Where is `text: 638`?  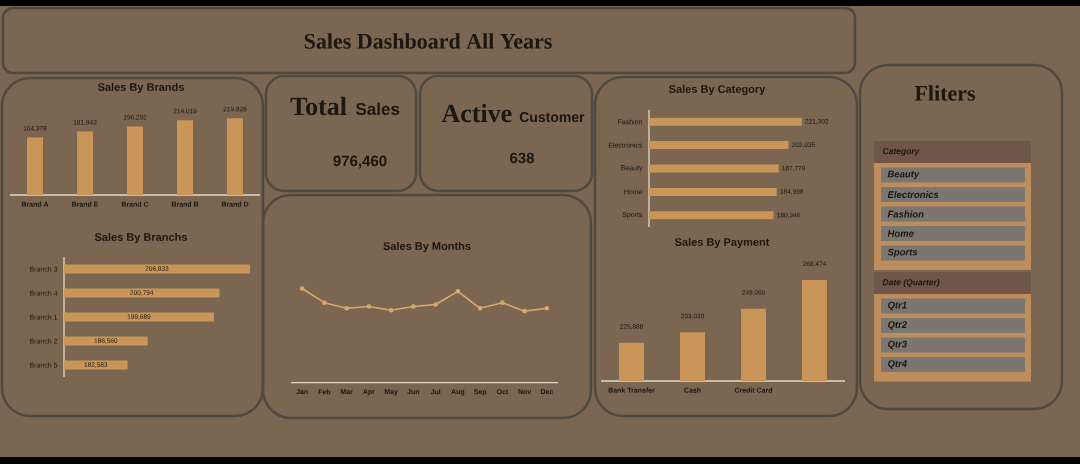 text: 638 is located at coordinates (522, 158).